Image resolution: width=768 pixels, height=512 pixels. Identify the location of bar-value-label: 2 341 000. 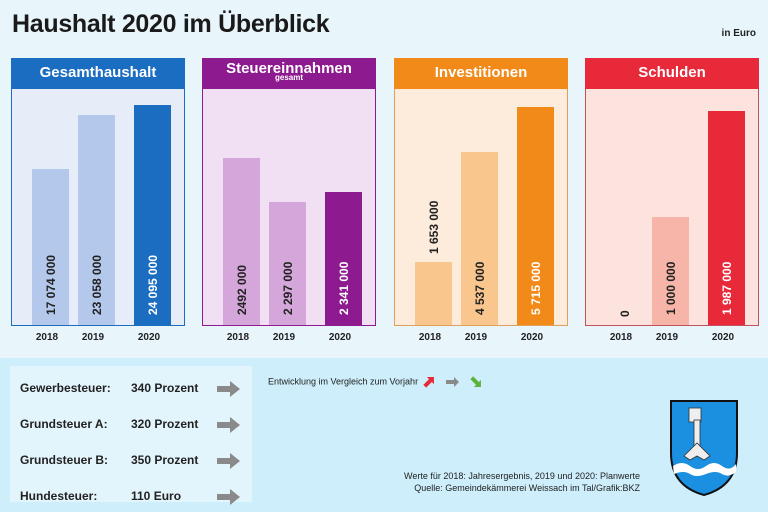
(343, 288).